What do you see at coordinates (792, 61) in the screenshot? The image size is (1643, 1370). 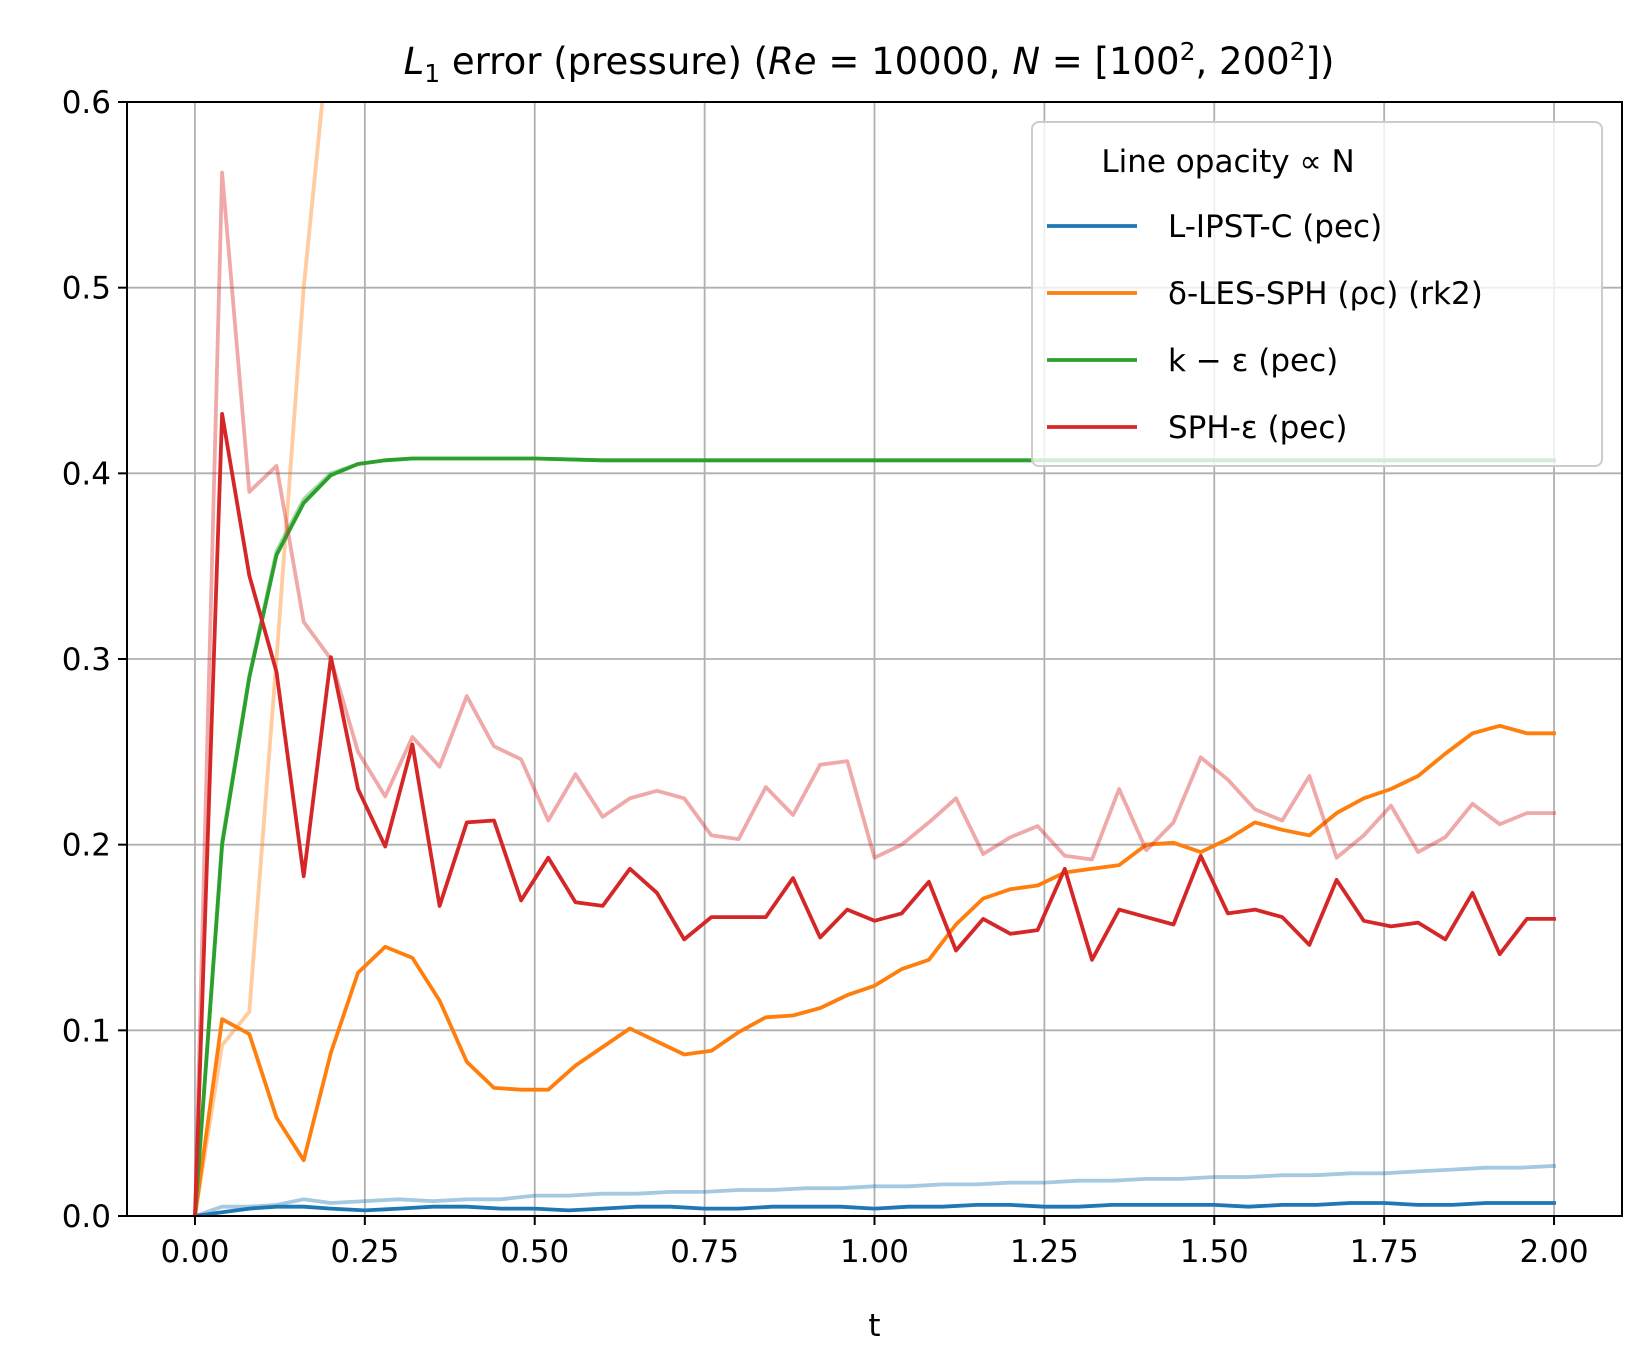 I see `title-re: Re` at bounding box center [792, 61].